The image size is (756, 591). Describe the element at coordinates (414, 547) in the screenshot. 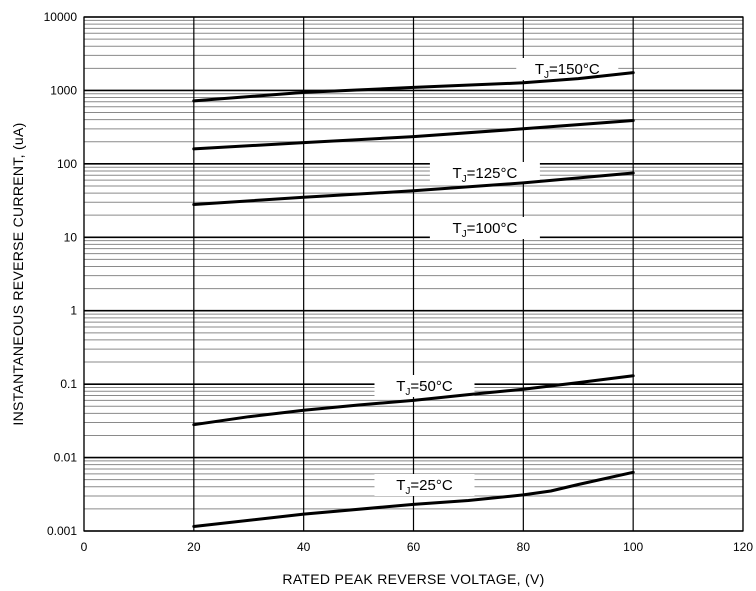

I see `x-tick-label: 60` at that location.